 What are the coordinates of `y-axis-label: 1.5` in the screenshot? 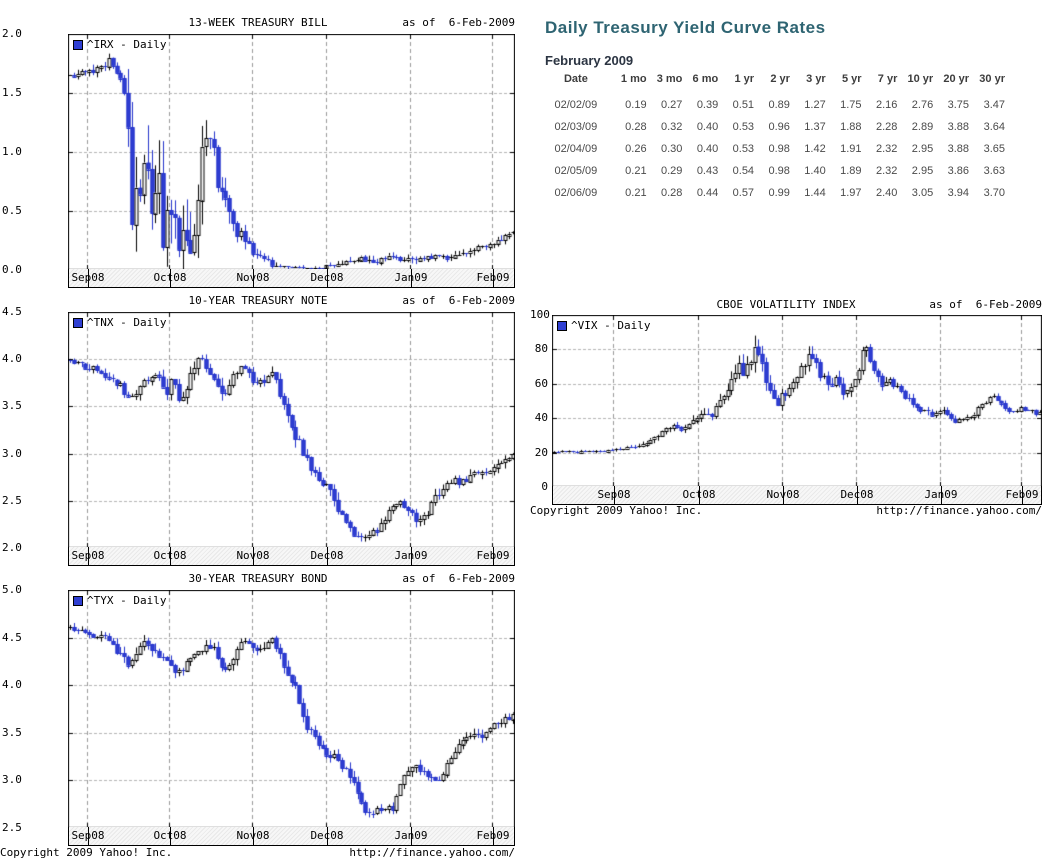 It's located at (12, 92).